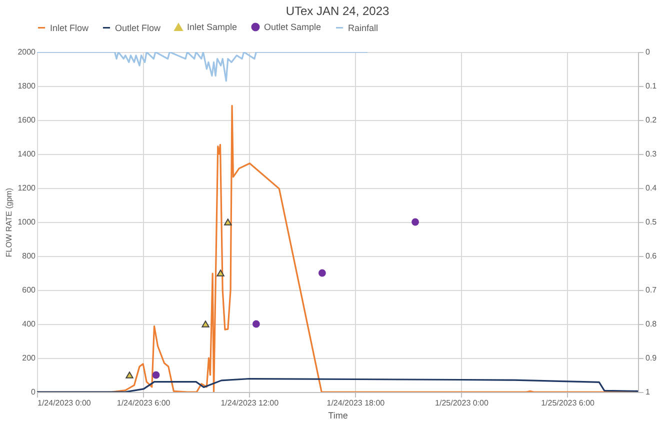 The width and height of the screenshot is (662, 425). Describe the element at coordinates (338, 11) in the screenshot. I see `chart-title: UTex JAN 24, 2023` at that location.